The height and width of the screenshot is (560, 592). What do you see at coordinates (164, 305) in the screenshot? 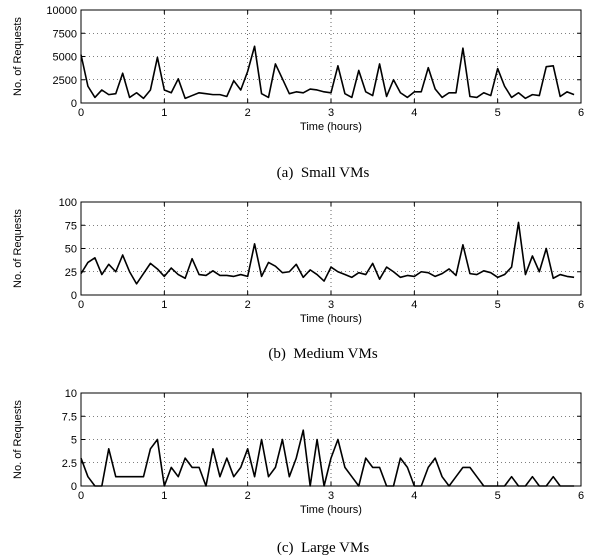
I see `panel-b-xtick-label-1: 1` at bounding box center [164, 305].